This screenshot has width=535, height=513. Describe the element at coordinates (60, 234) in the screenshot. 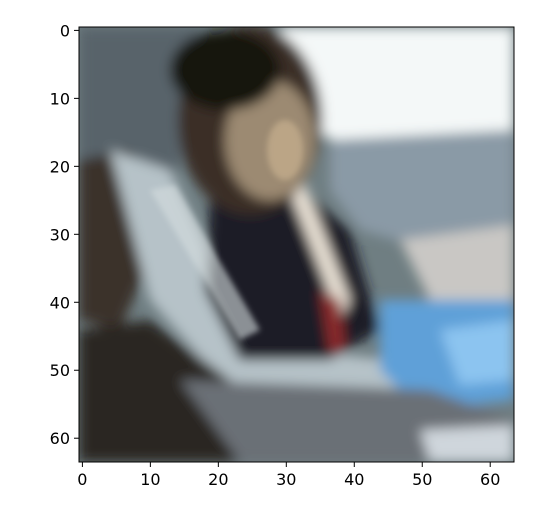

I see `y-tick-label: 30` at that location.